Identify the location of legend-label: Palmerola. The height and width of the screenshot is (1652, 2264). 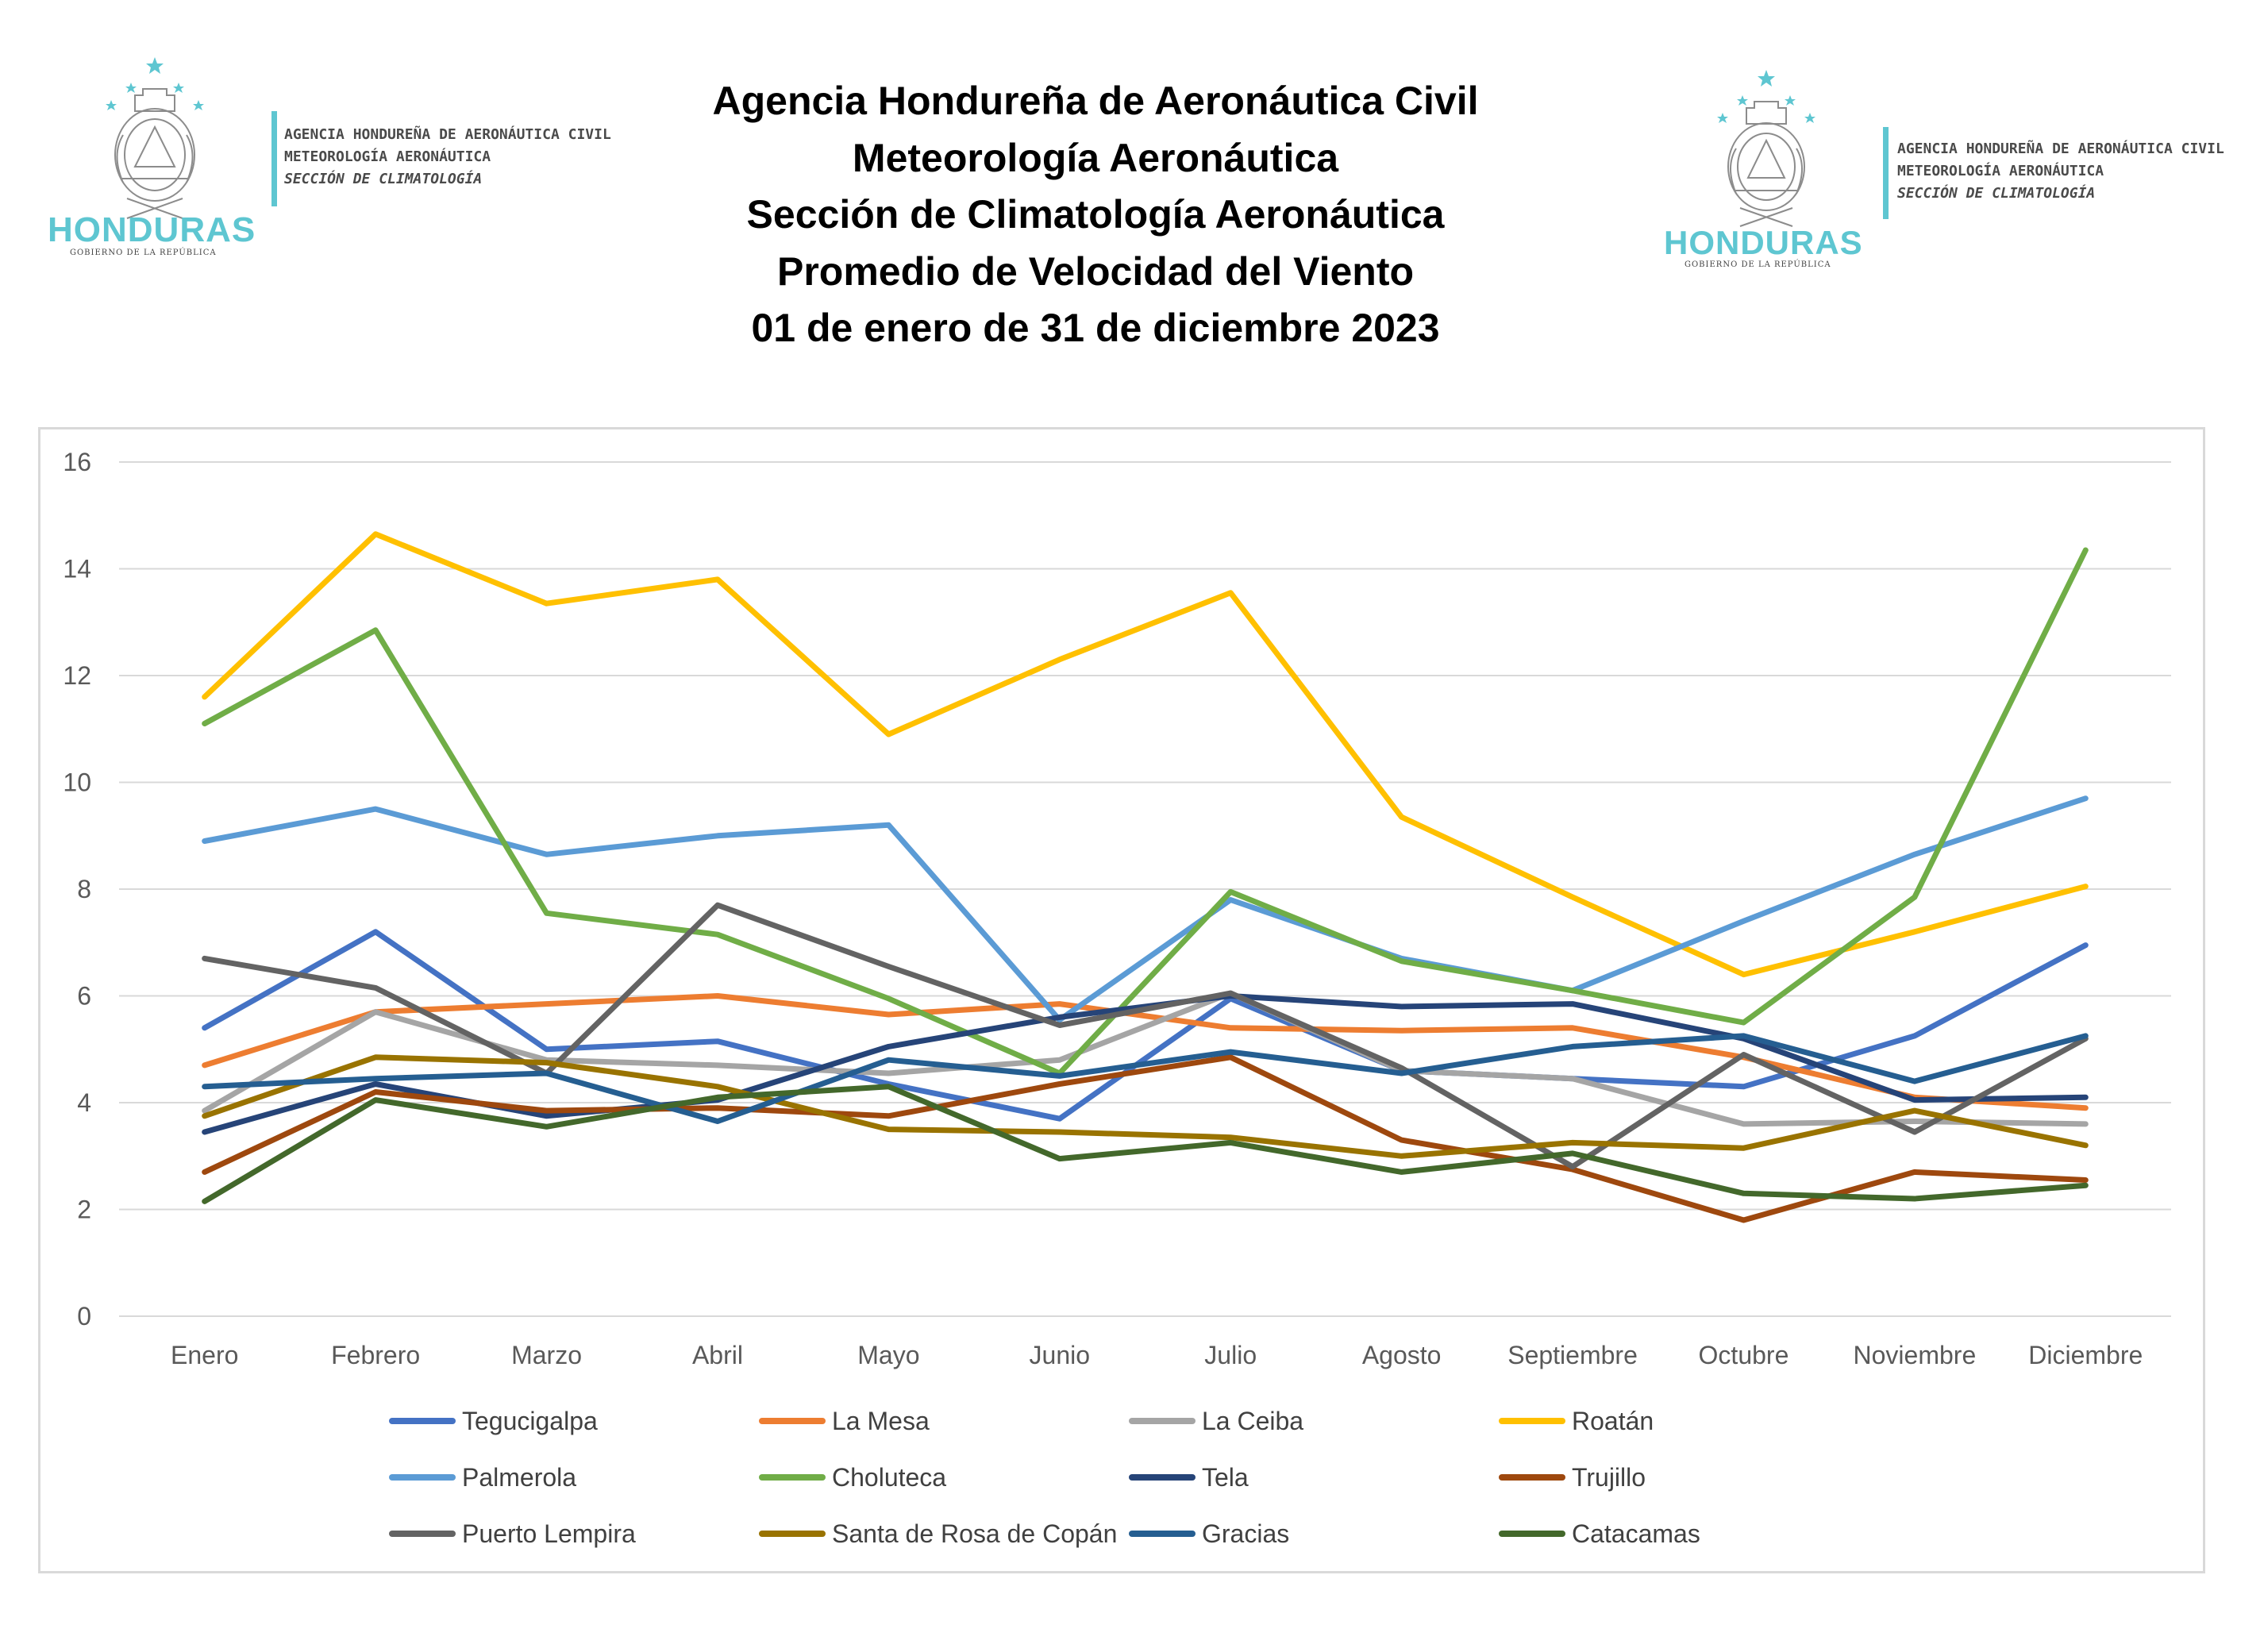
(519, 1477).